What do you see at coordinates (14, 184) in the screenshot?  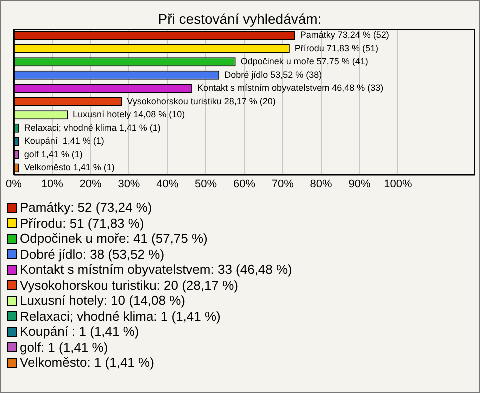 I see `x-tick-label: 0%` at bounding box center [14, 184].